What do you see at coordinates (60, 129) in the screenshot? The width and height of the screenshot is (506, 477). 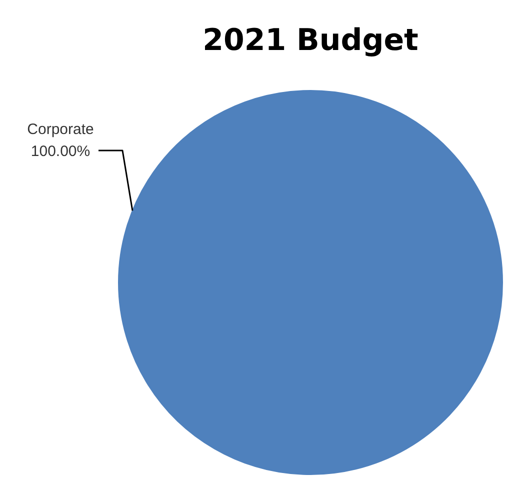 I see `slice-label: Corporate` at bounding box center [60, 129].